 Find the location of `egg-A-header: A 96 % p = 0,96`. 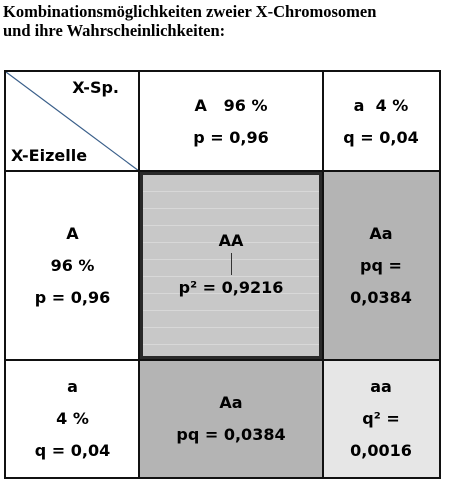

egg-A-header: A 96 % p = 0,96 is located at coordinates (72, 265).